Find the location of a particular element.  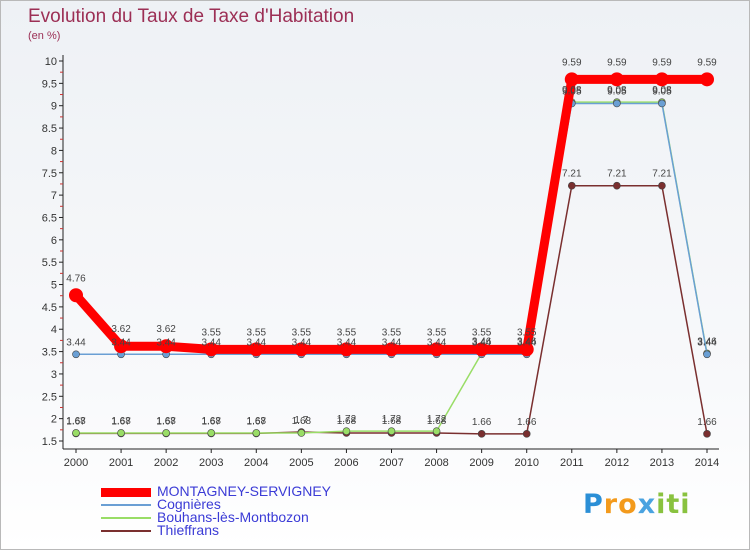

logo-letter: x is located at coordinates (647, 504).